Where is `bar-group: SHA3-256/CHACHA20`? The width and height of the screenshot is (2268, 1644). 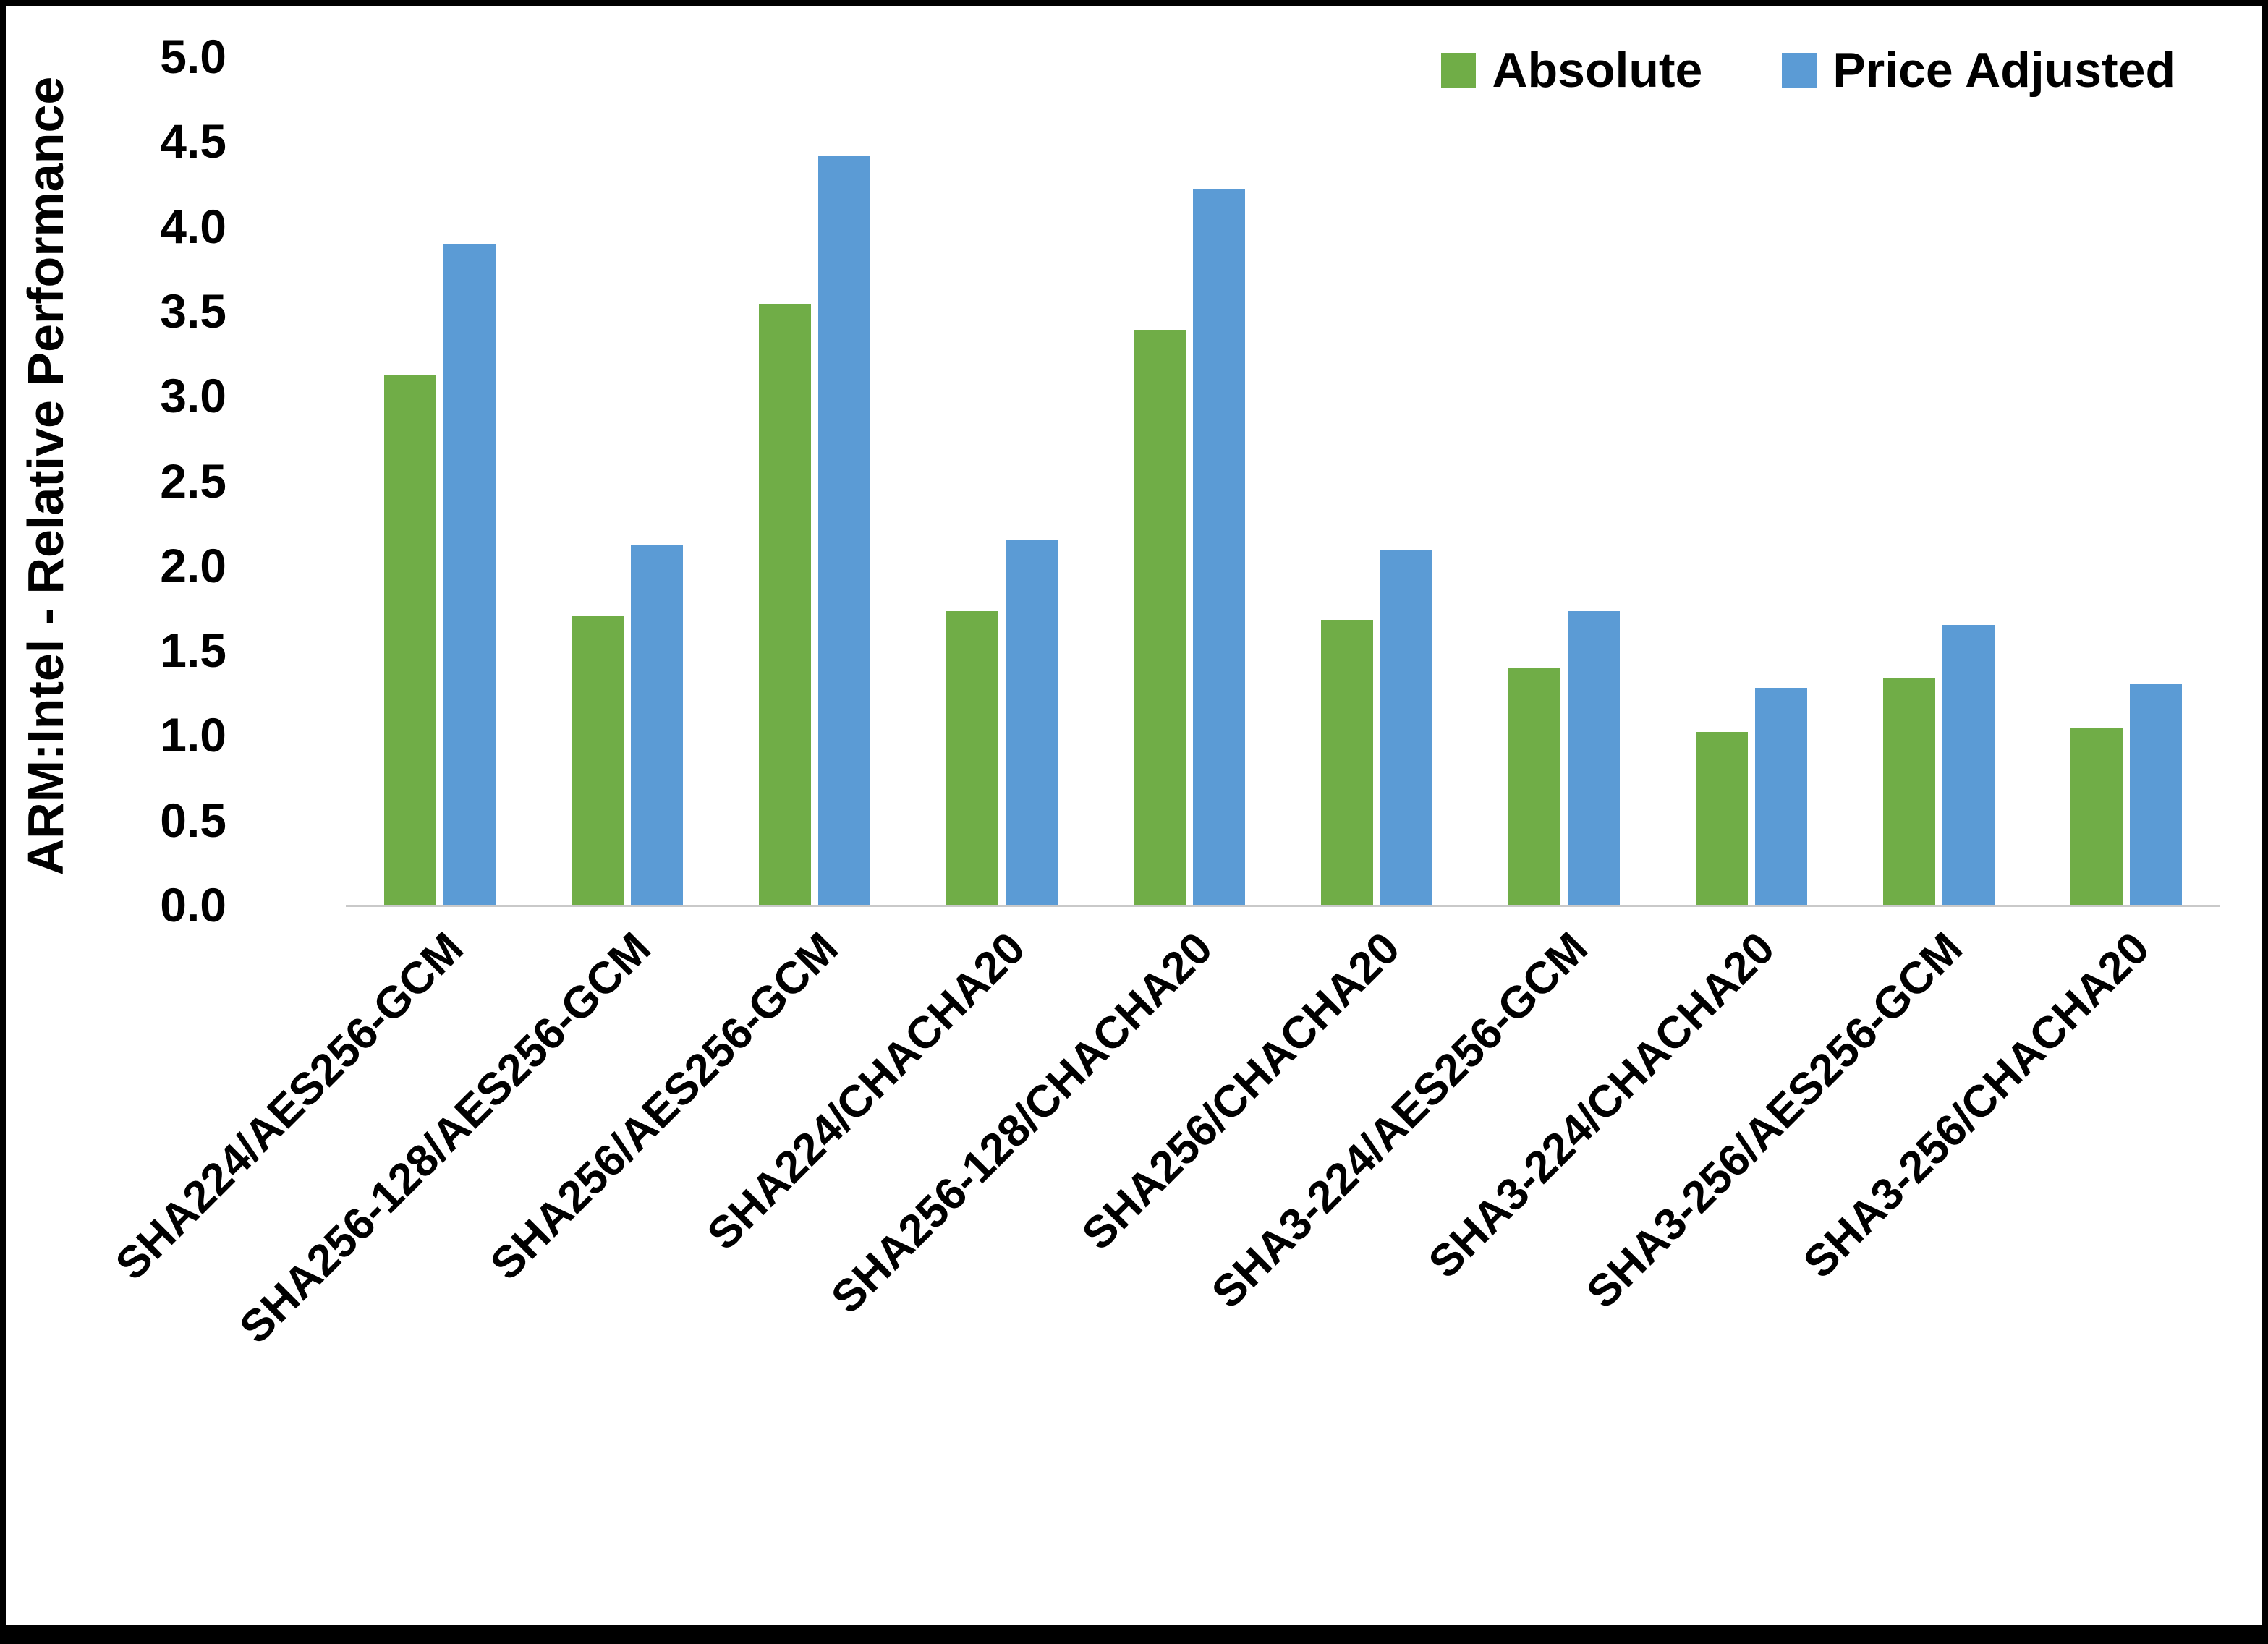
bar-group: SHA3-256/CHACHA20 is located at coordinates (2007, 672).